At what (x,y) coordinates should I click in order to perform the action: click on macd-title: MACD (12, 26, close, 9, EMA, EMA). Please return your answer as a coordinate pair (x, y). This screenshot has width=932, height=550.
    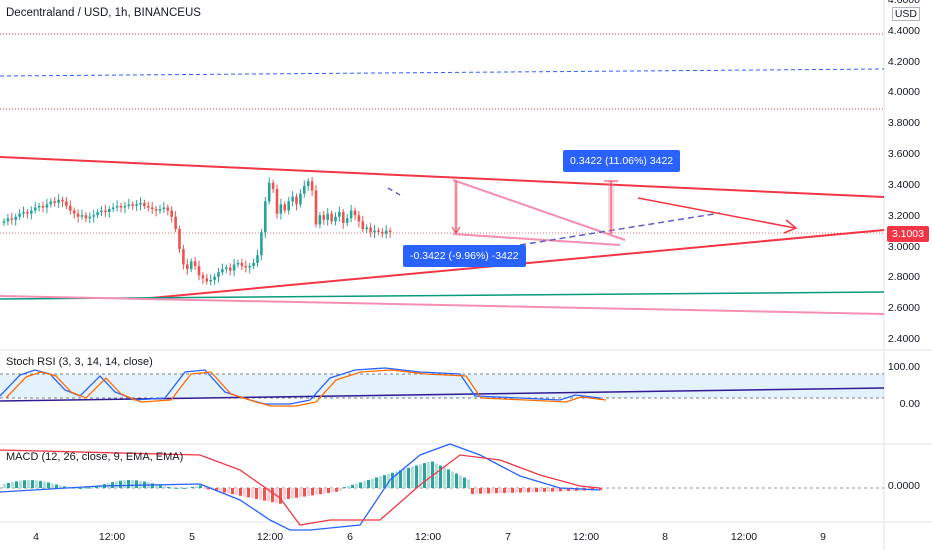
    Looking at the image, I should click on (95, 457).